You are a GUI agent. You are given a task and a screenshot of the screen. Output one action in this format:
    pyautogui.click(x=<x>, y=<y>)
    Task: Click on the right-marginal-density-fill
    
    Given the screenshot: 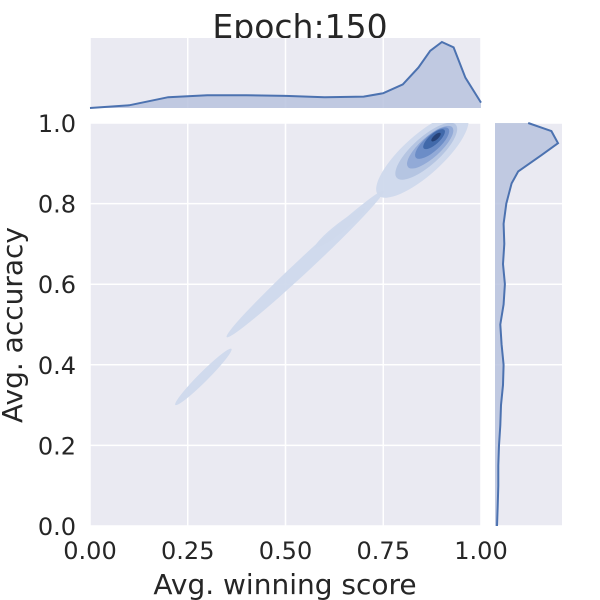 What is the action you would take?
    pyautogui.click(x=526, y=324)
    